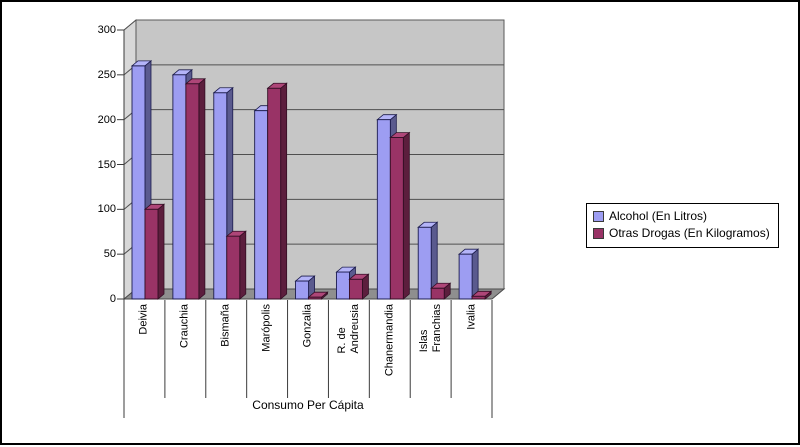  What do you see at coordinates (143, 319) in the screenshot?
I see `x-category-label: Deivia` at bounding box center [143, 319].